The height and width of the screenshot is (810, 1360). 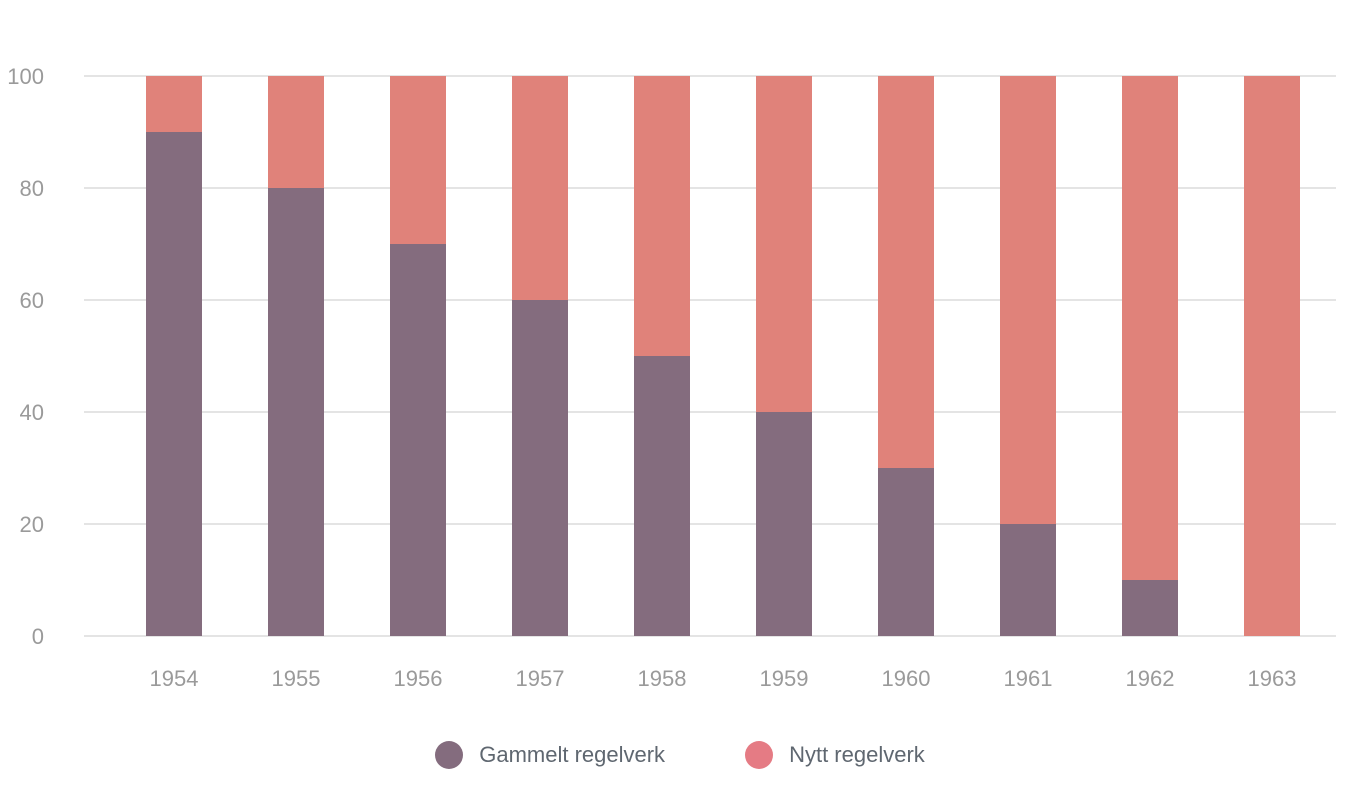 I want to click on y-tick-label: 80, so click(x=32, y=188).